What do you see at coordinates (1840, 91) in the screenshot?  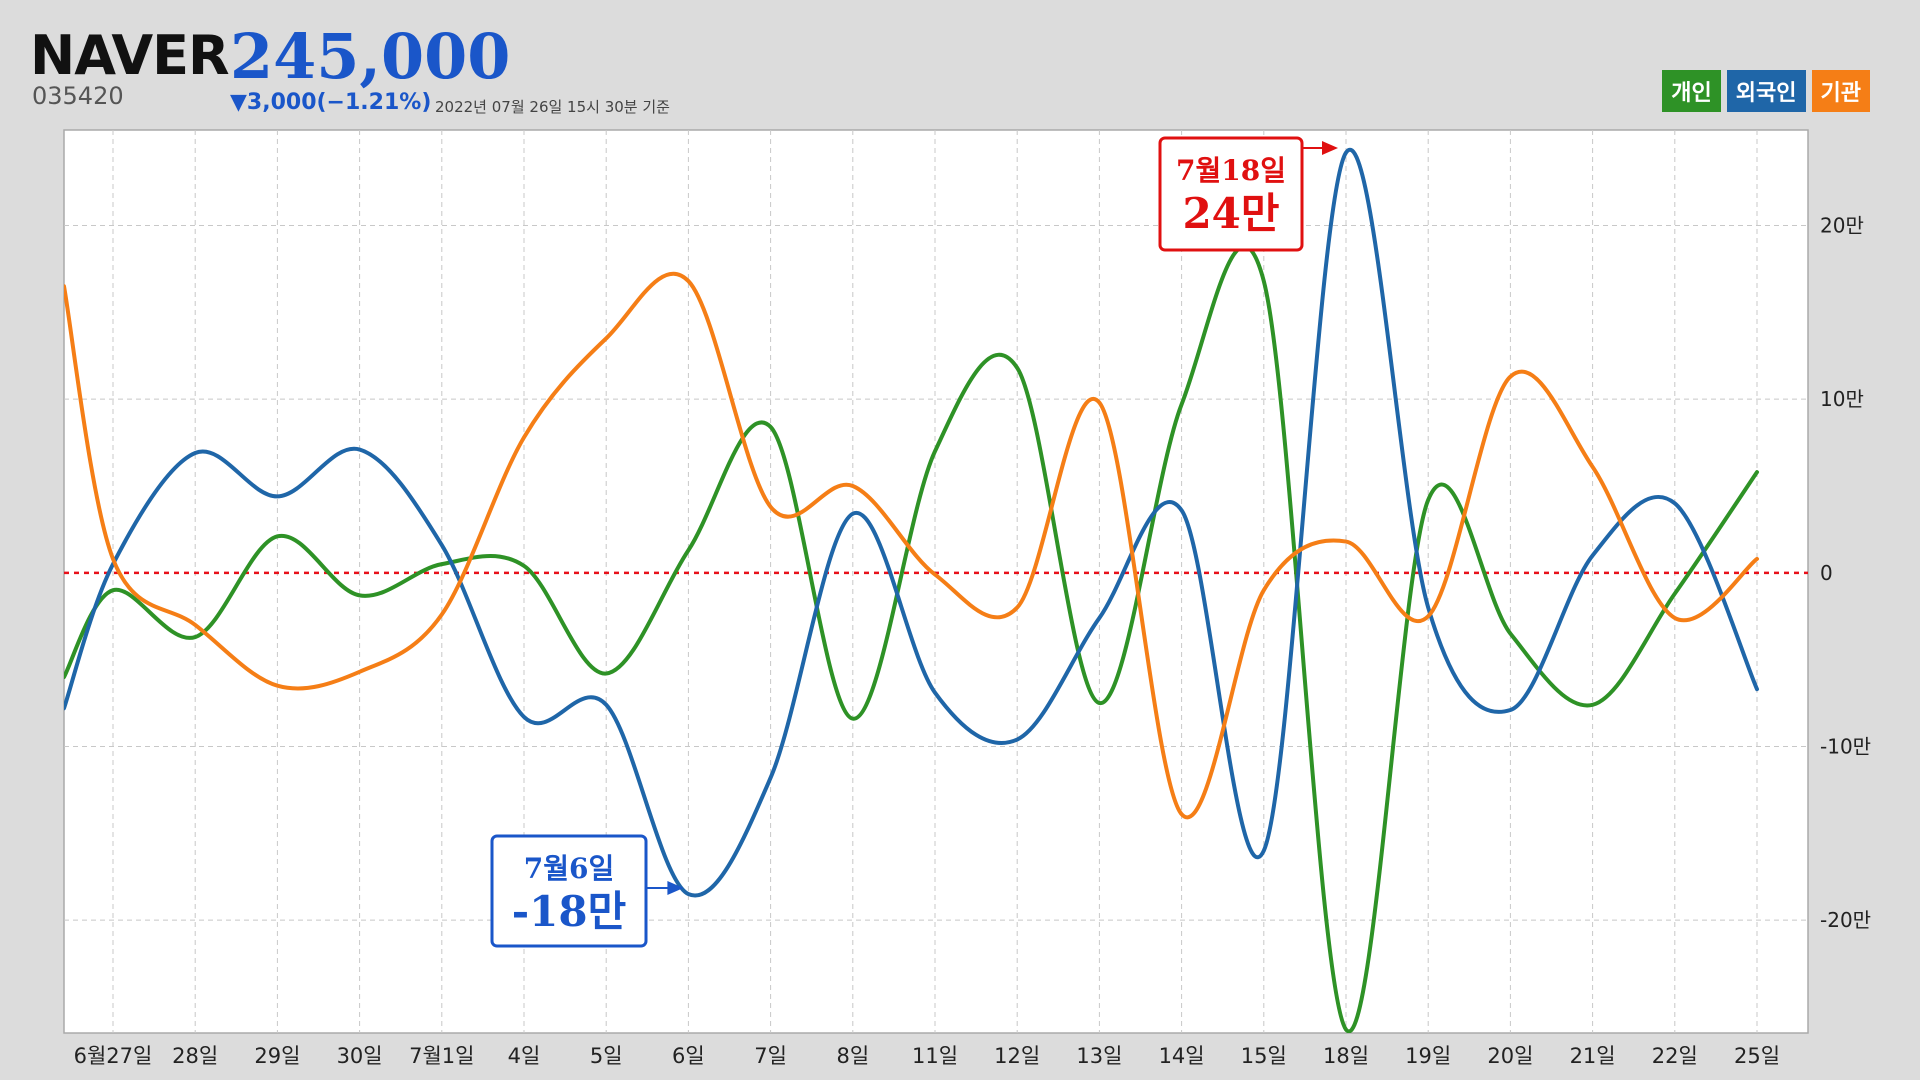 I see `legend-item-institution: 기관` at bounding box center [1840, 91].